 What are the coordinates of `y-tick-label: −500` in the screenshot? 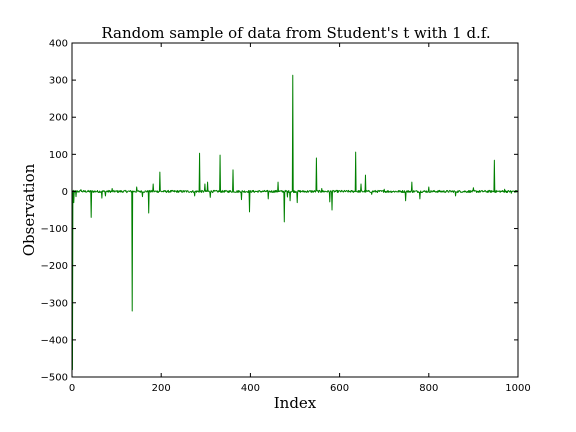 It's located at (54, 378).